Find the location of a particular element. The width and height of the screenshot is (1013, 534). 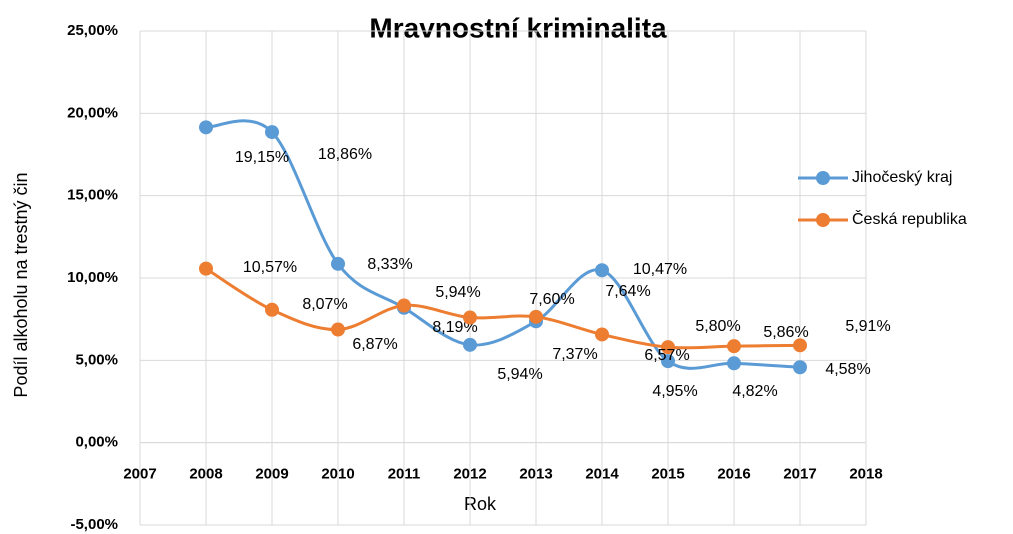

chart-title: Mravnostní kriminalita is located at coordinates (518, 27).